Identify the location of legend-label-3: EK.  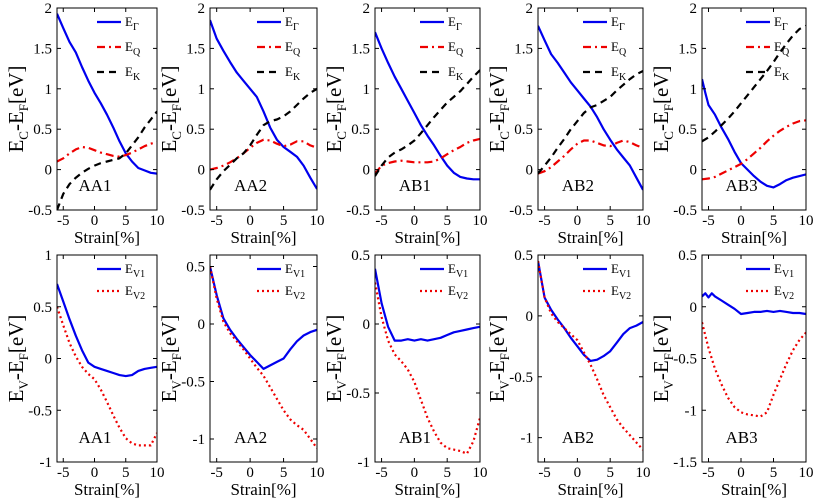
(782, 73).